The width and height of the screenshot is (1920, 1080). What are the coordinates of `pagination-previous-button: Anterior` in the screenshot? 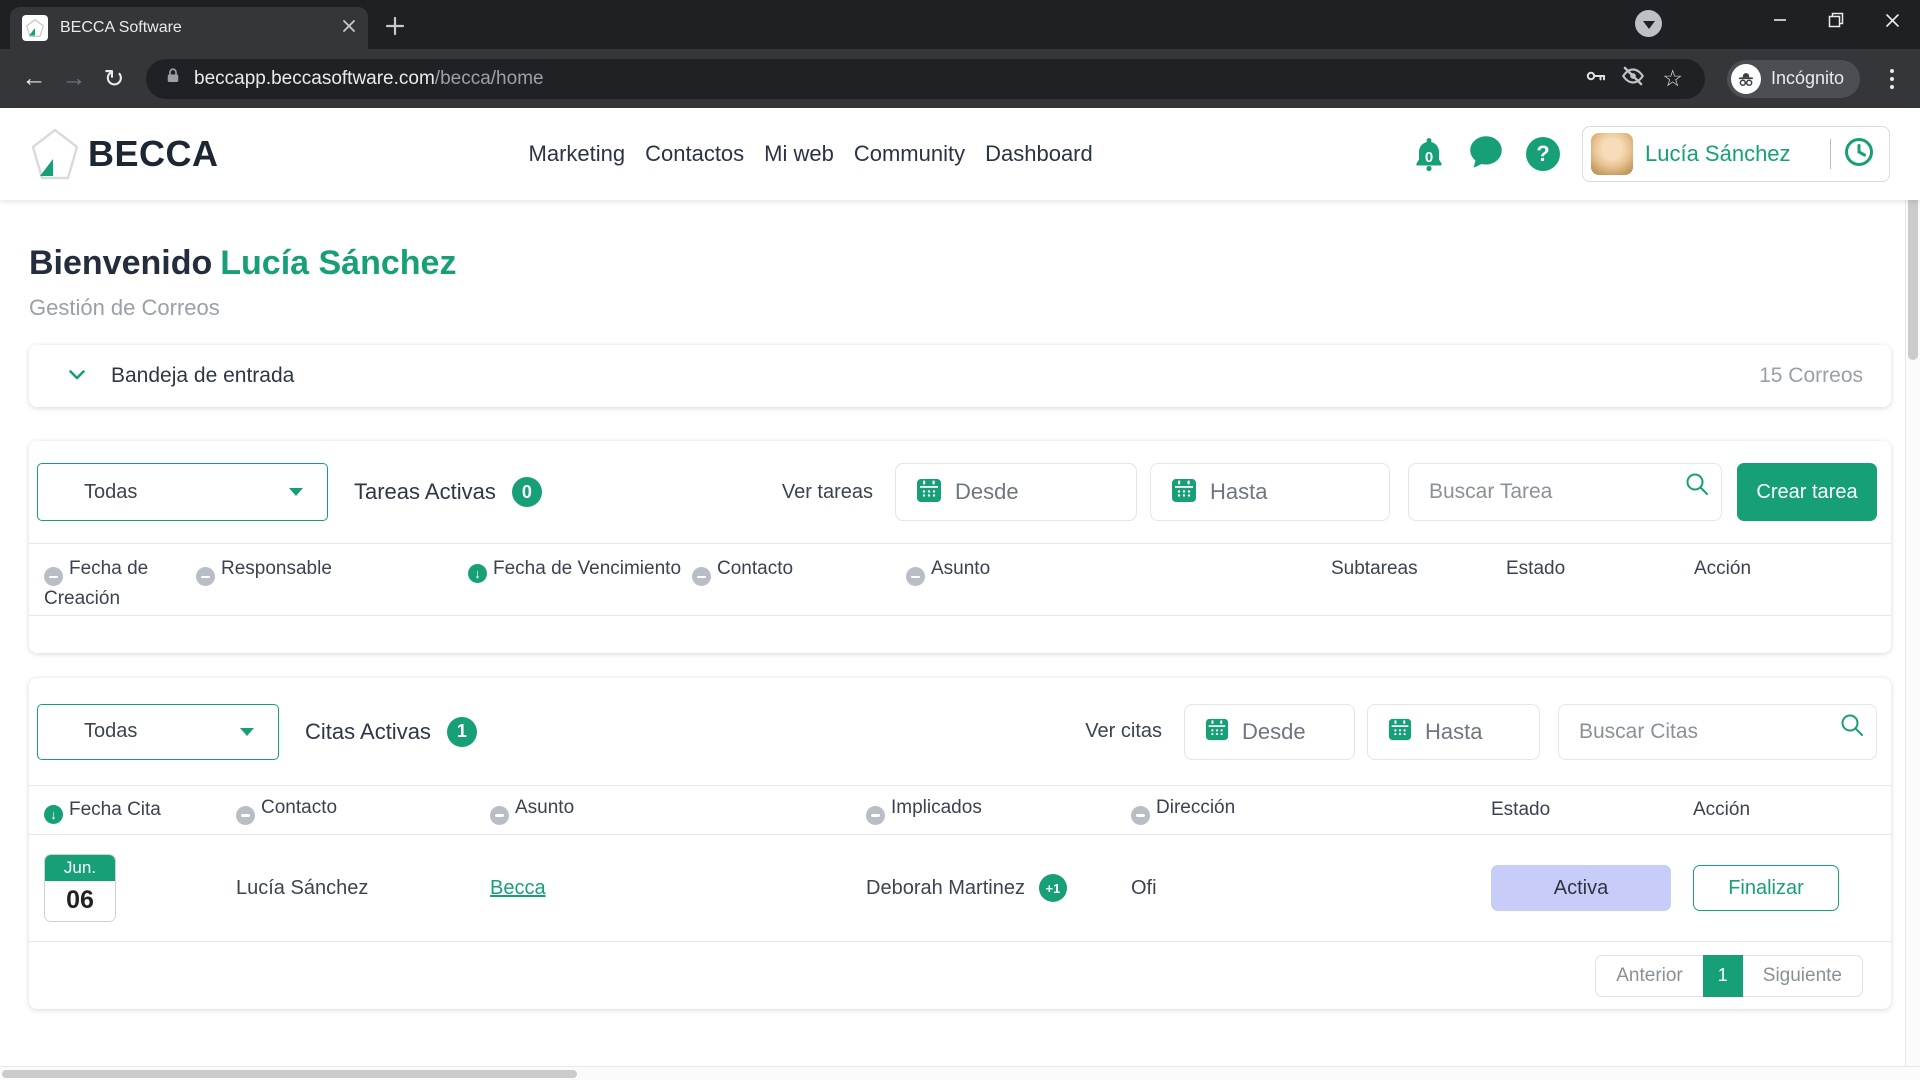 It's located at (1649, 975).